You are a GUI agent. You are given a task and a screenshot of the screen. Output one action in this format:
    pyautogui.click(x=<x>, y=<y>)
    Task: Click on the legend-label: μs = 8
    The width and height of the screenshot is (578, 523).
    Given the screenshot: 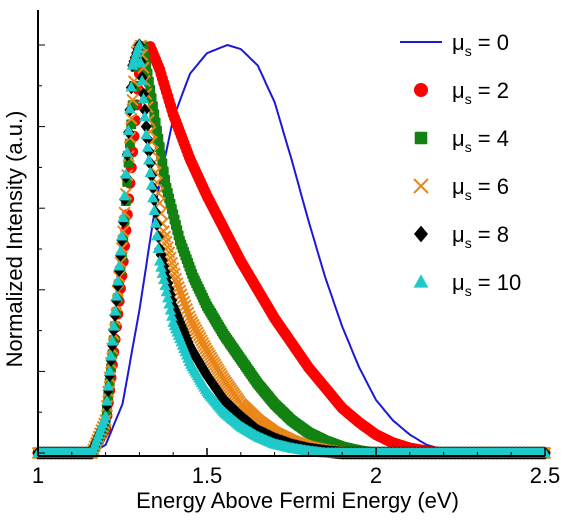 What is the action you would take?
    pyautogui.click(x=480, y=236)
    